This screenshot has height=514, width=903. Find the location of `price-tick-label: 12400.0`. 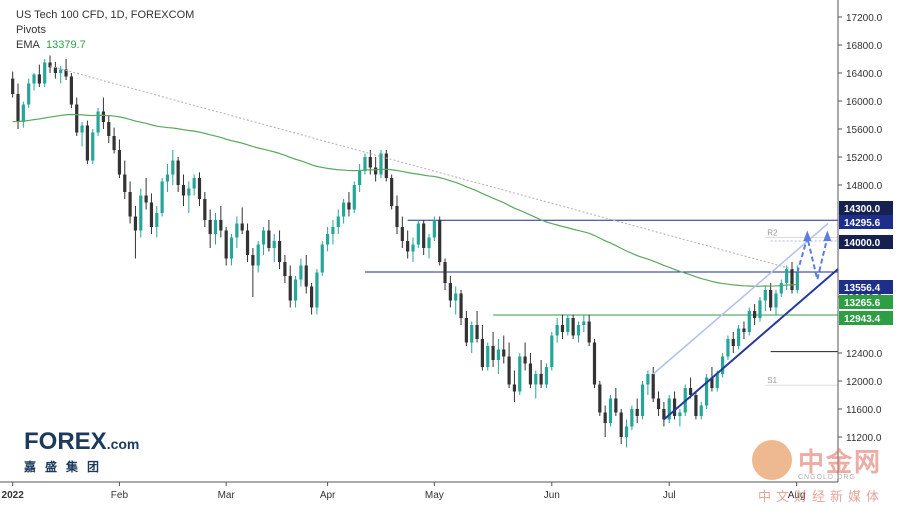

price-tick-label: 12400.0 is located at coordinates (864, 354).